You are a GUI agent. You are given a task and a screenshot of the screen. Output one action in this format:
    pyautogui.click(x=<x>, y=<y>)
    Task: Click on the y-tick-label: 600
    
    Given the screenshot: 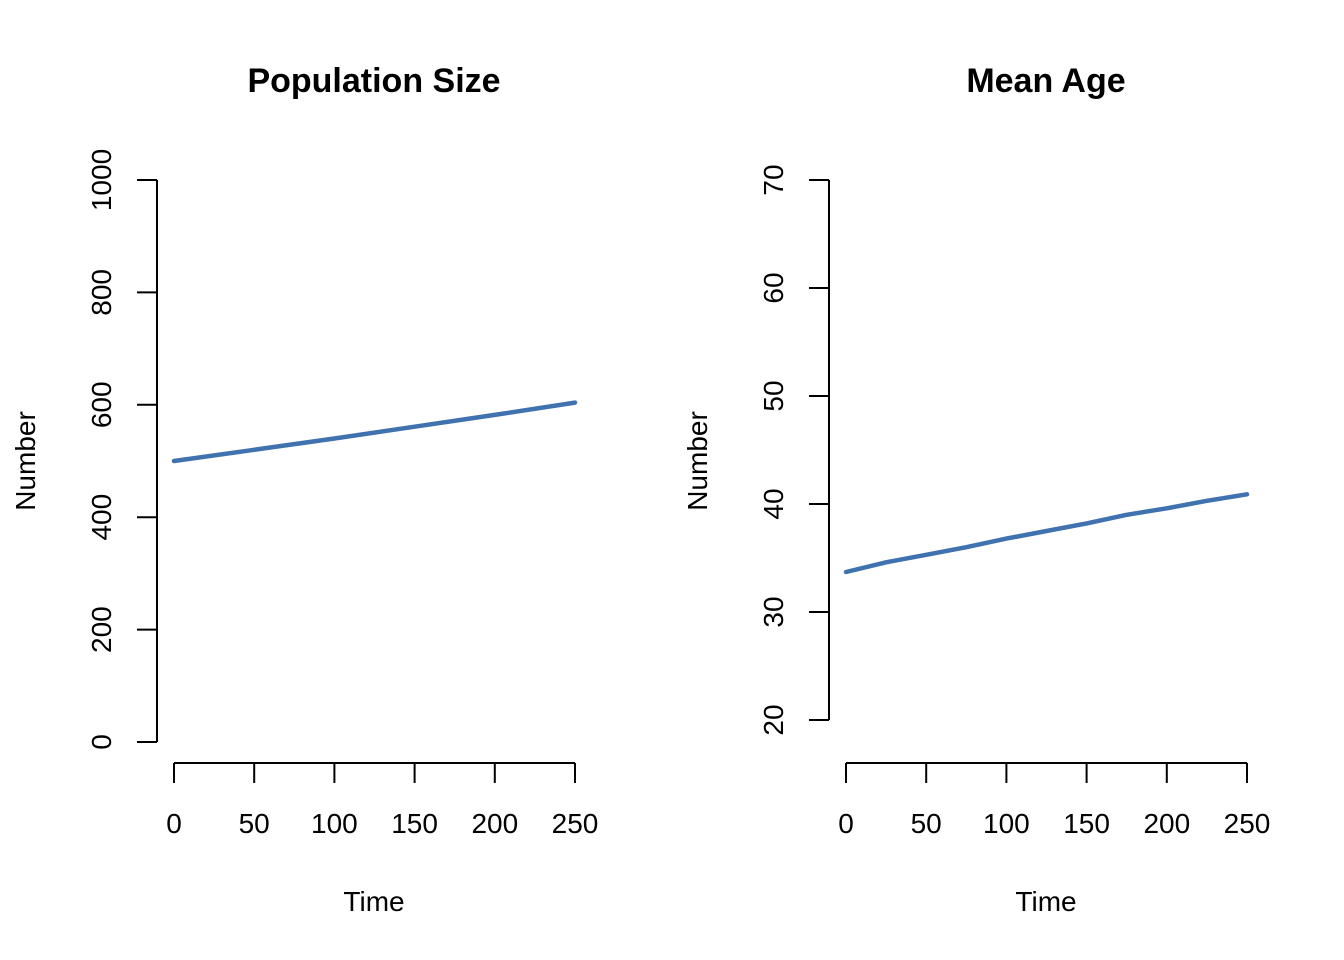 What is the action you would take?
    pyautogui.click(x=101, y=404)
    